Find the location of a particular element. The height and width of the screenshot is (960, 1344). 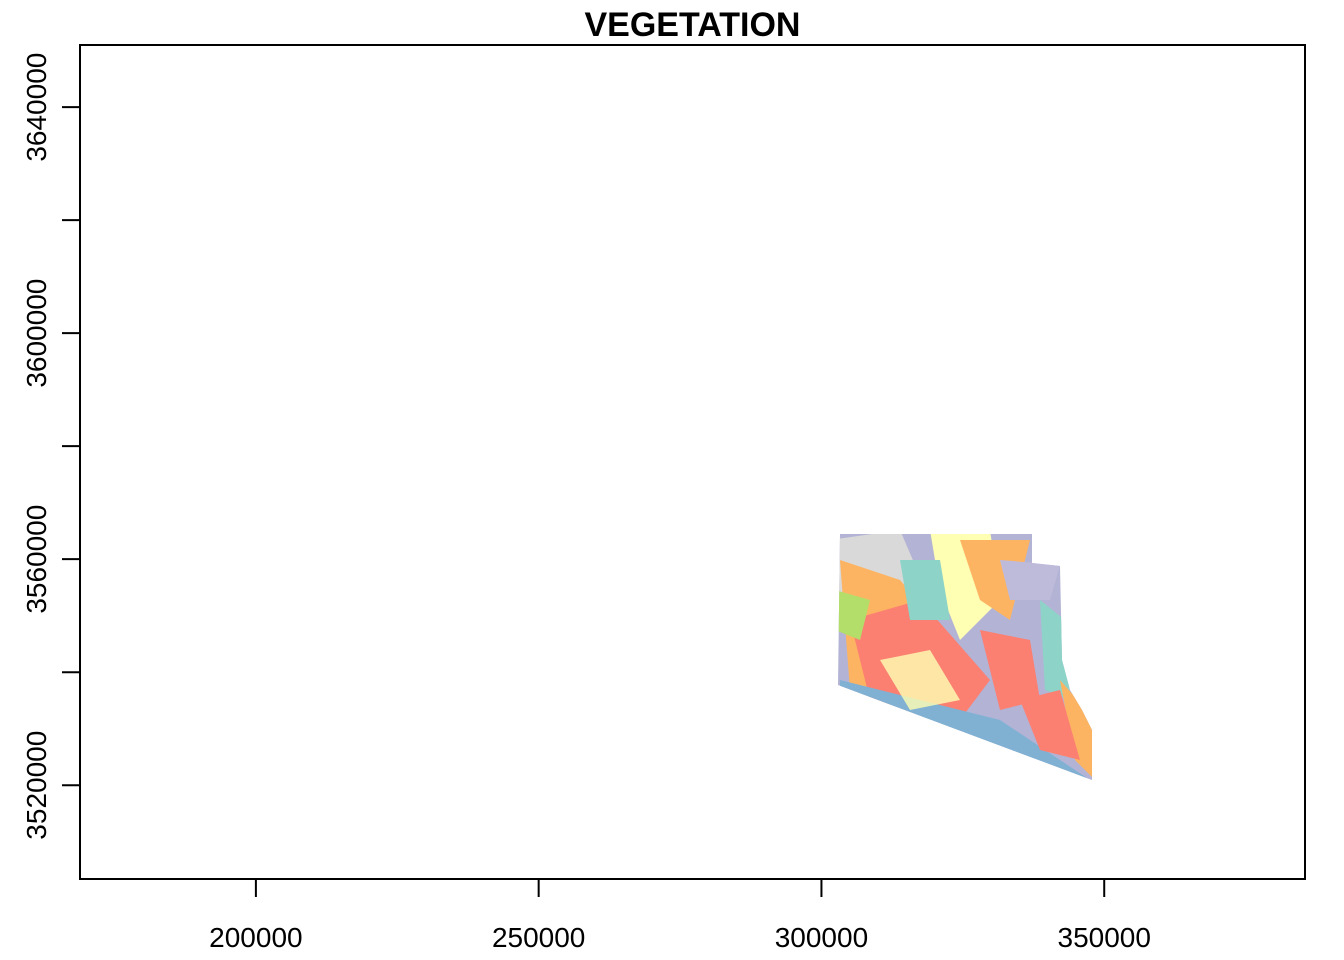

x-tick-label: 200000 is located at coordinates (255, 937).